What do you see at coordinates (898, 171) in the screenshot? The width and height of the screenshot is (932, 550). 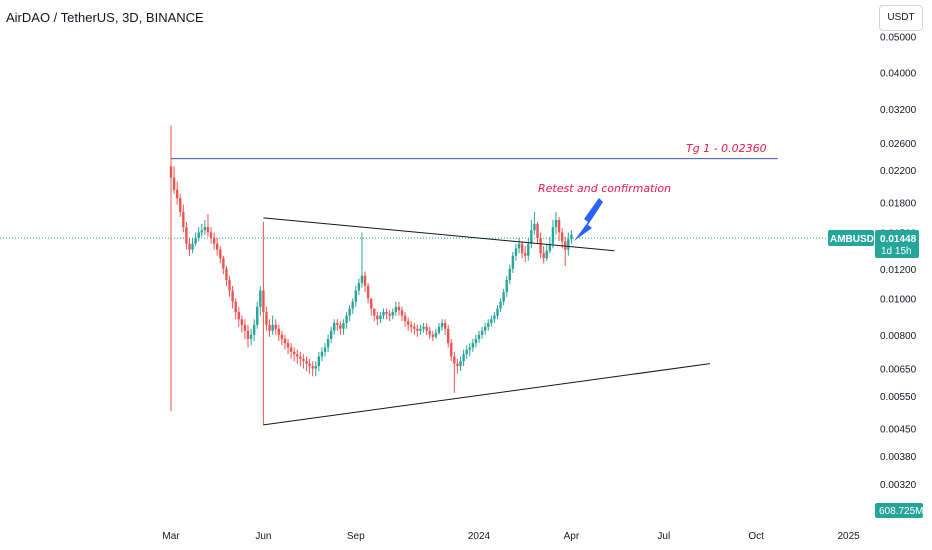 I see `y-tick-label: 0.02200` at bounding box center [898, 171].